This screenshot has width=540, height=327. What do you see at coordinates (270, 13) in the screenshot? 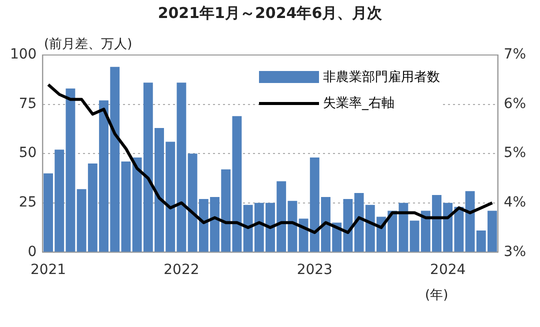
I see `chart-title: 2021年1月～2024年6月、月次` at bounding box center [270, 13].